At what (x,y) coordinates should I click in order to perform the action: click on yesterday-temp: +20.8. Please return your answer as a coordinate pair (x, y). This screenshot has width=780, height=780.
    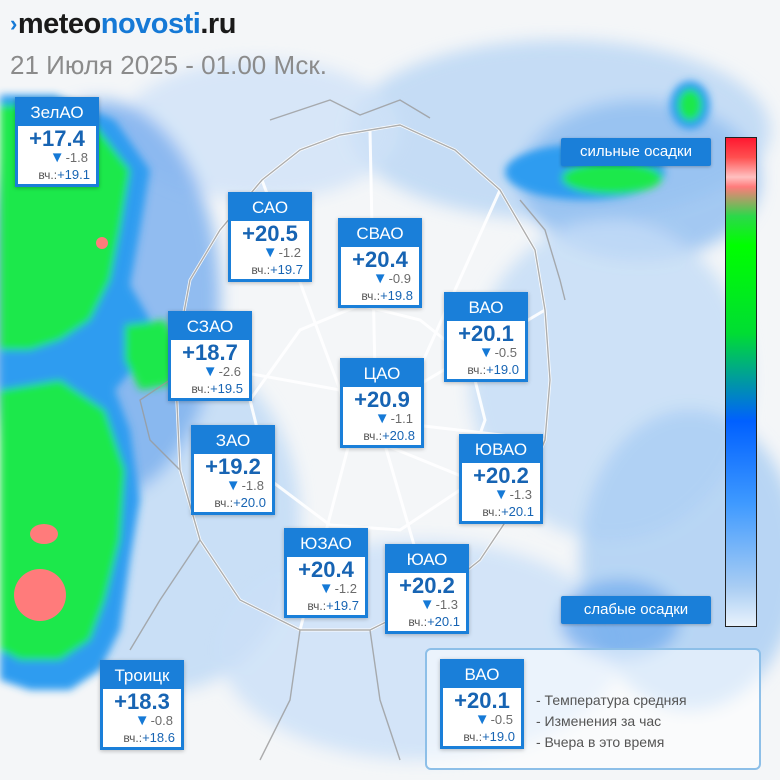
    Looking at the image, I should click on (398, 435).